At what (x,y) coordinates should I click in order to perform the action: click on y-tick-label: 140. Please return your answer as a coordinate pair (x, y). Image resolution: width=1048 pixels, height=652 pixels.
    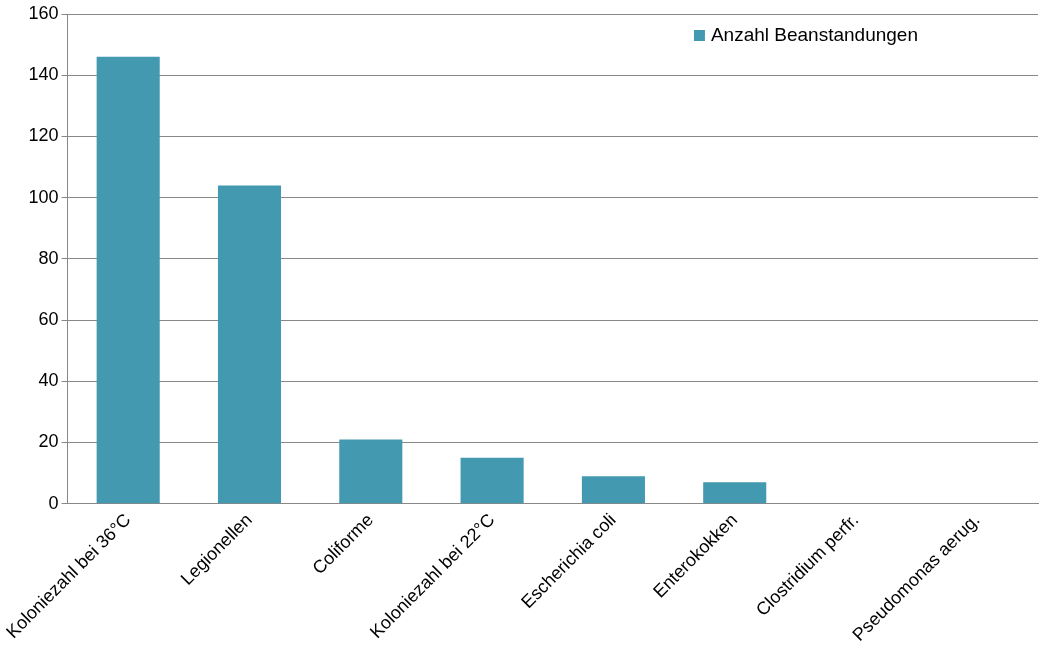
    Looking at the image, I should click on (43, 74).